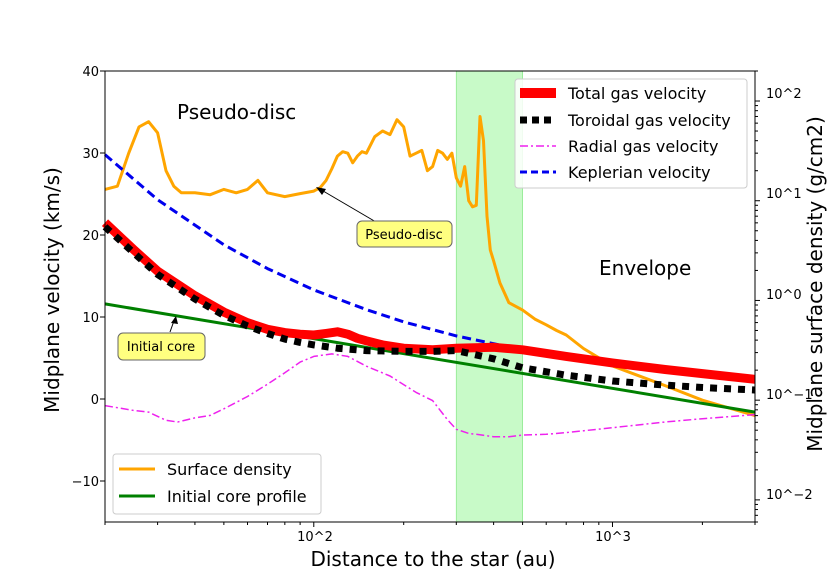 This screenshot has height=585, width=839. Describe the element at coordinates (315, 537) in the screenshot. I see `xtick-label: 10^2` at that location.